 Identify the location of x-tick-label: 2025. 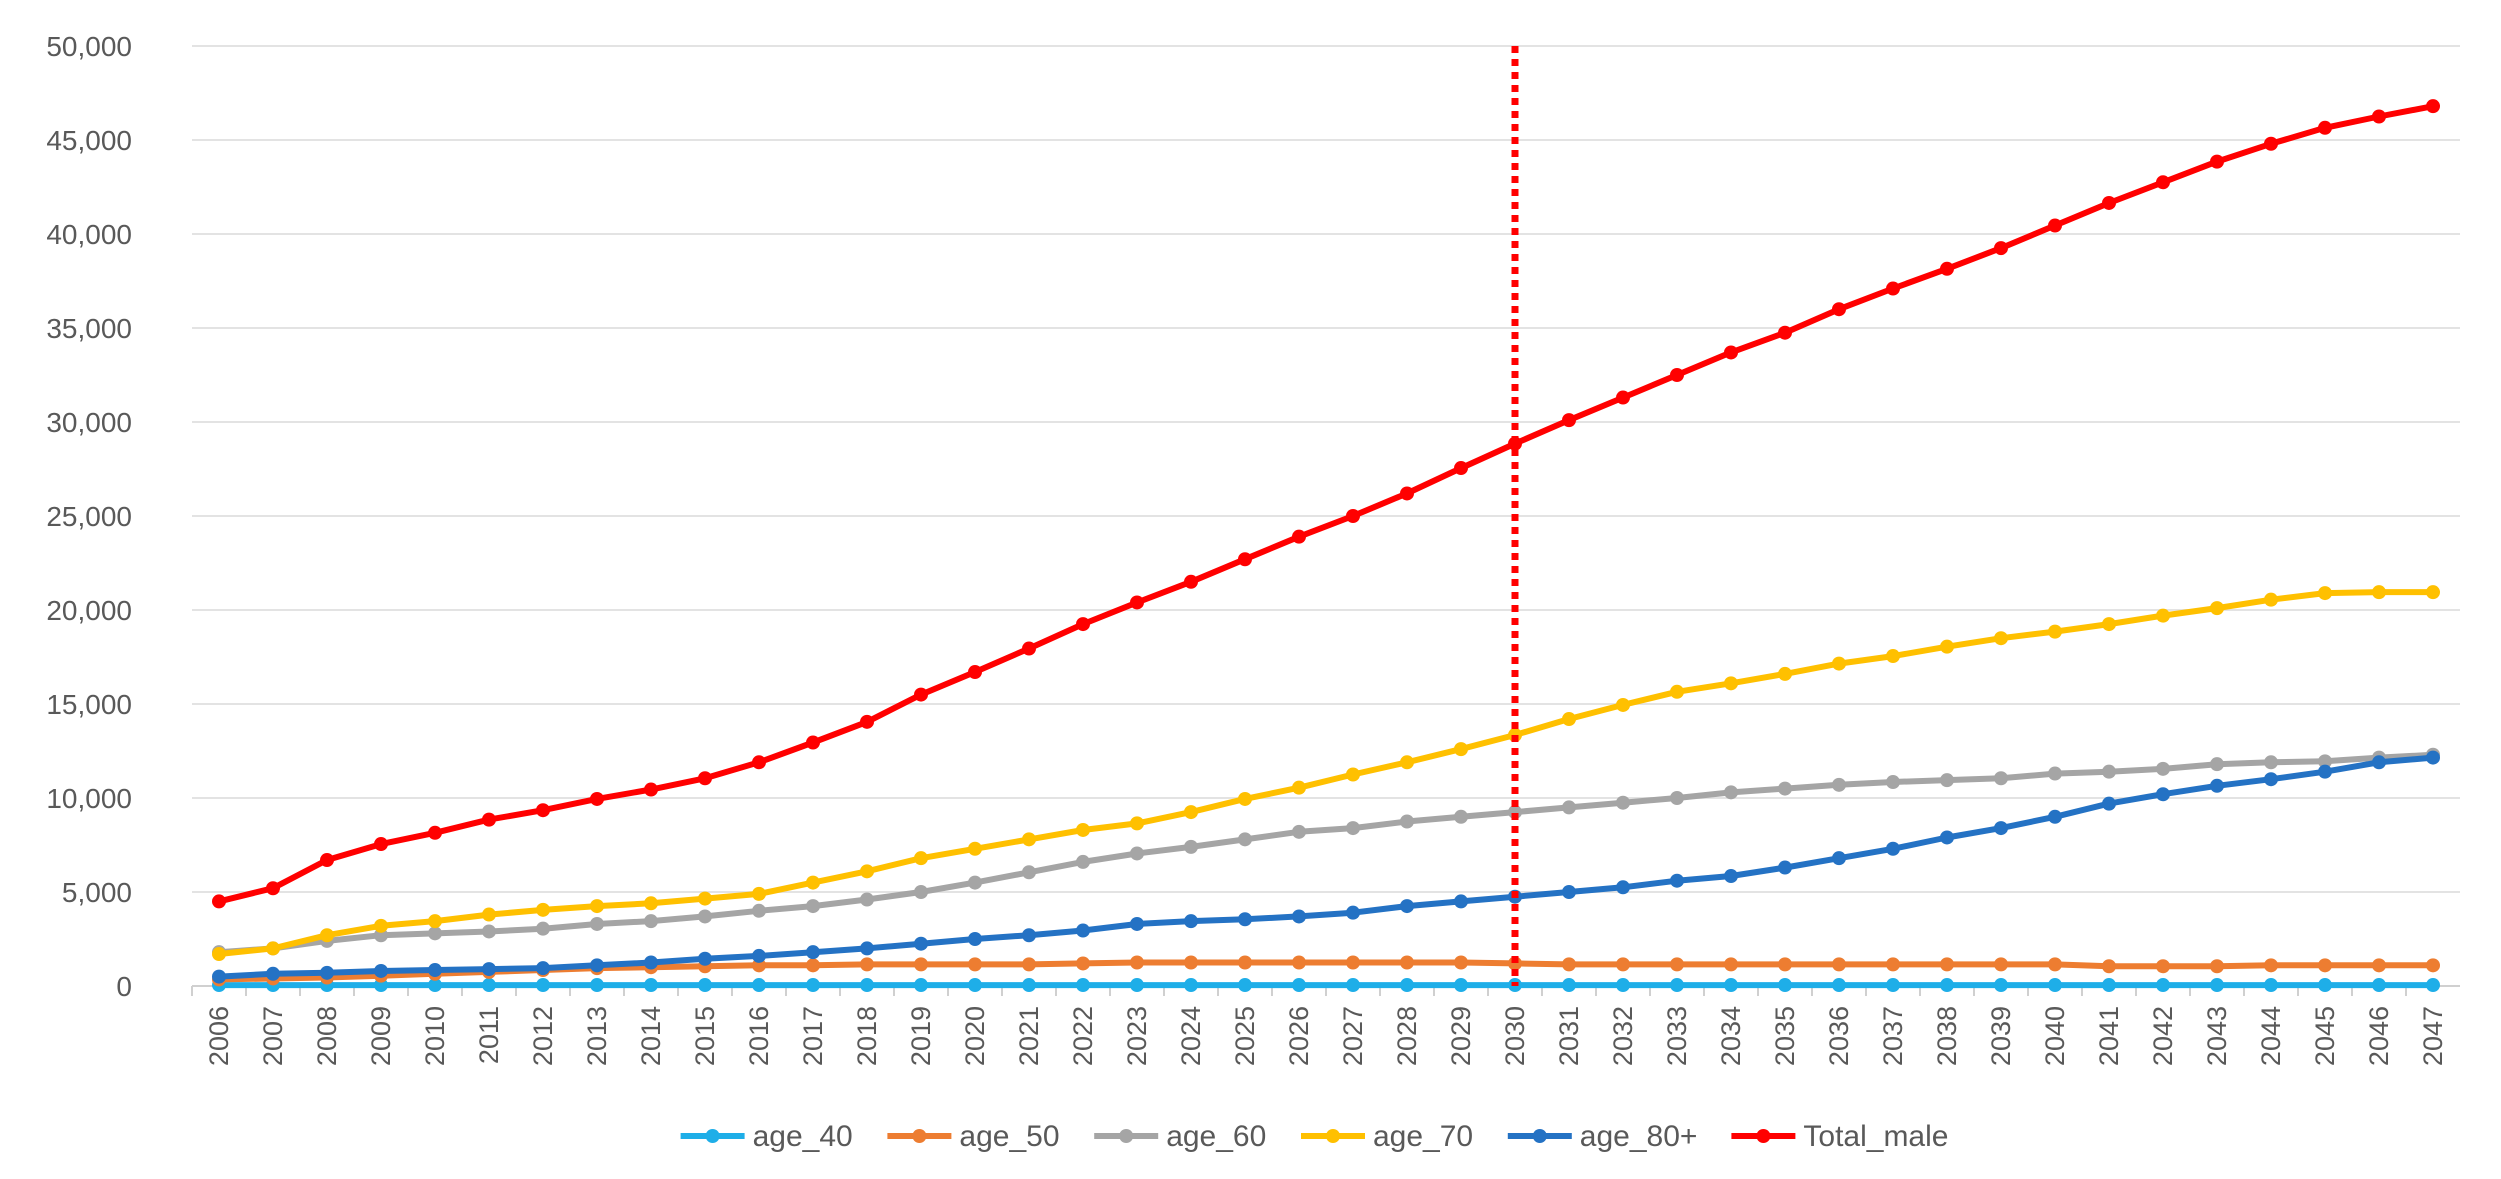
(1245, 1036).